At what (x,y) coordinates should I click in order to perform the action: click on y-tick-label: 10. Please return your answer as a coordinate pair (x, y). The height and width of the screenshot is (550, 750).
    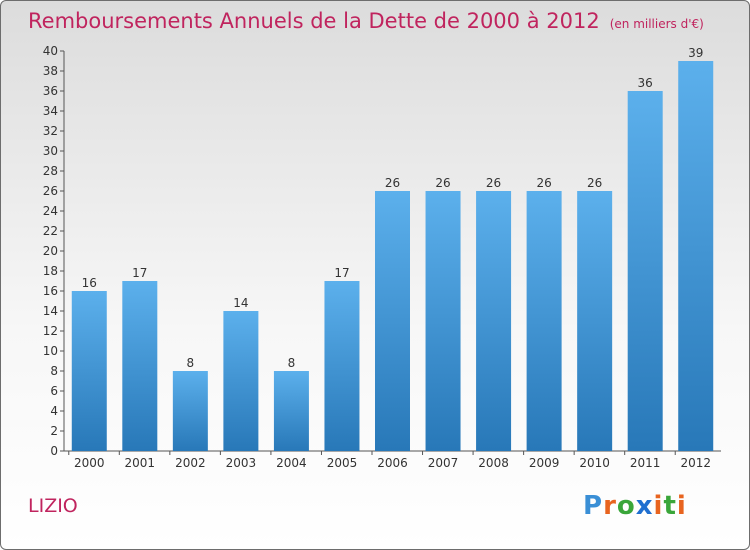
    Looking at the image, I should click on (50, 351).